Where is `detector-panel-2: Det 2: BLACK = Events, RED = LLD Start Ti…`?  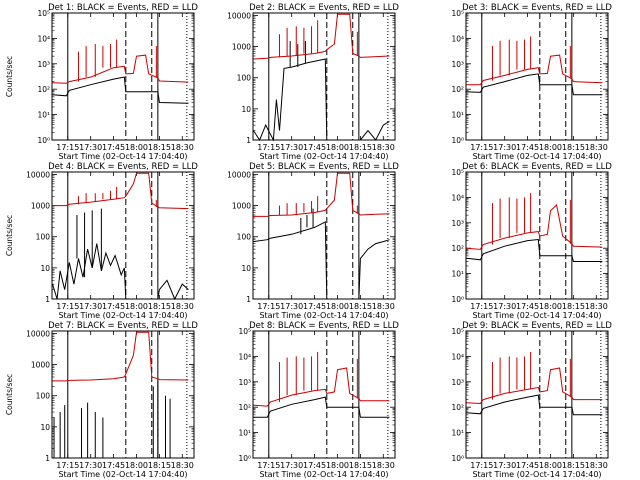
detector-panel-2: Det 2: BLACK = Events, RED = LLD Start Ti… is located at coordinates (313, 82).